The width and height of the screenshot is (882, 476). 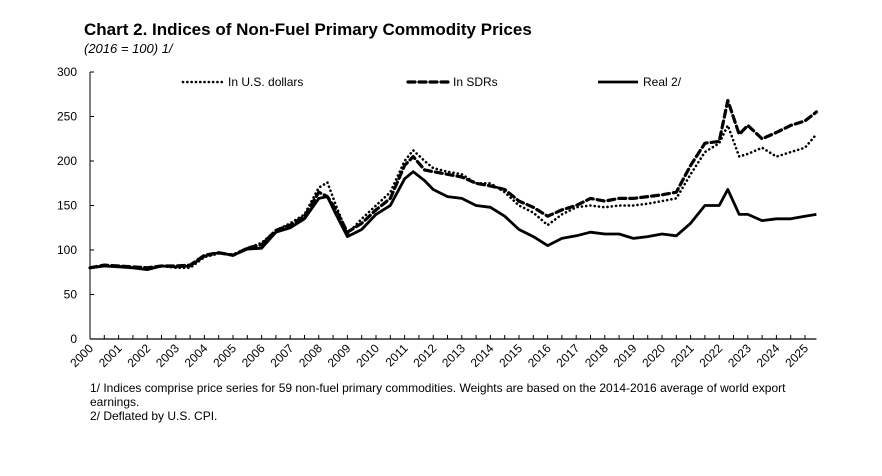 What do you see at coordinates (265, 82) in the screenshot?
I see `legend-label: In U.S. dollars` at bounding box center [265, 82].